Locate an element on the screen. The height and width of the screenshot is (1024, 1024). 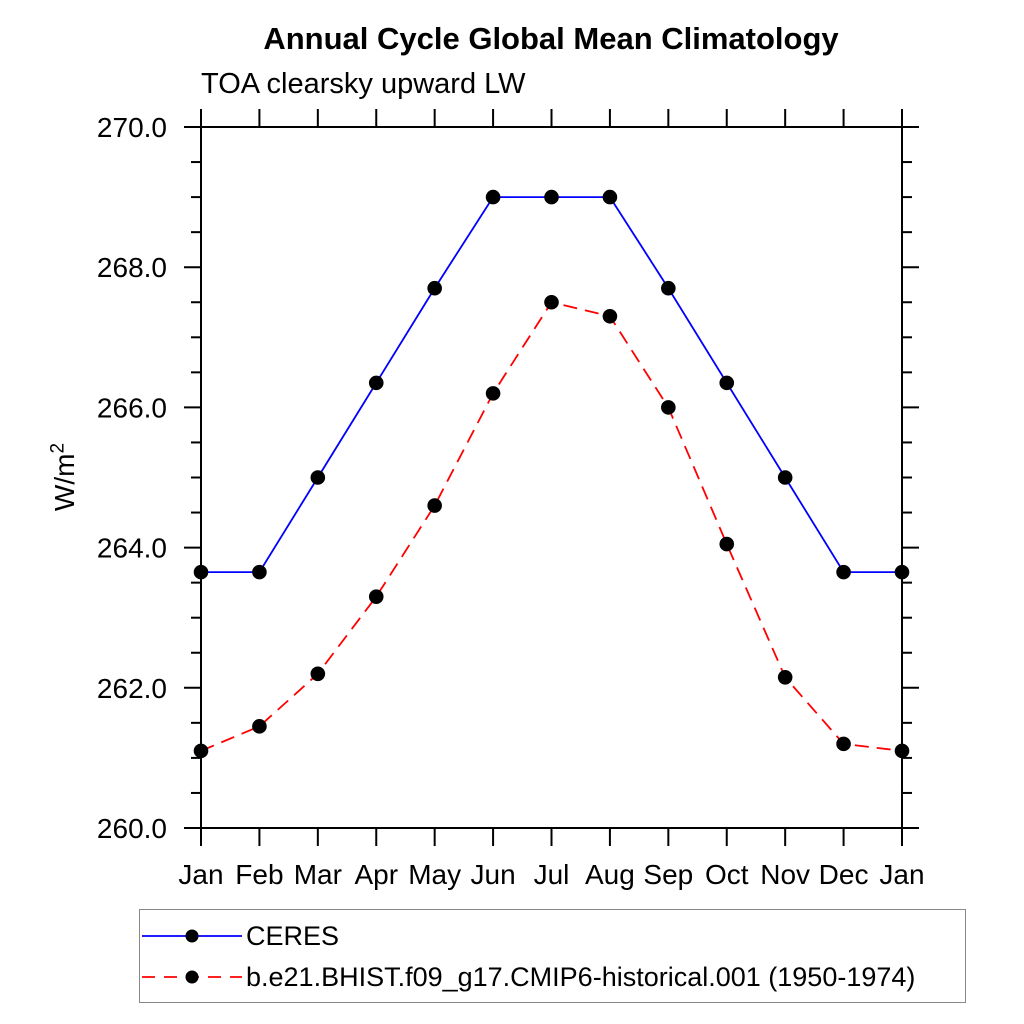
y-tick-label: 268.0 is located at coordinates (132, 267).